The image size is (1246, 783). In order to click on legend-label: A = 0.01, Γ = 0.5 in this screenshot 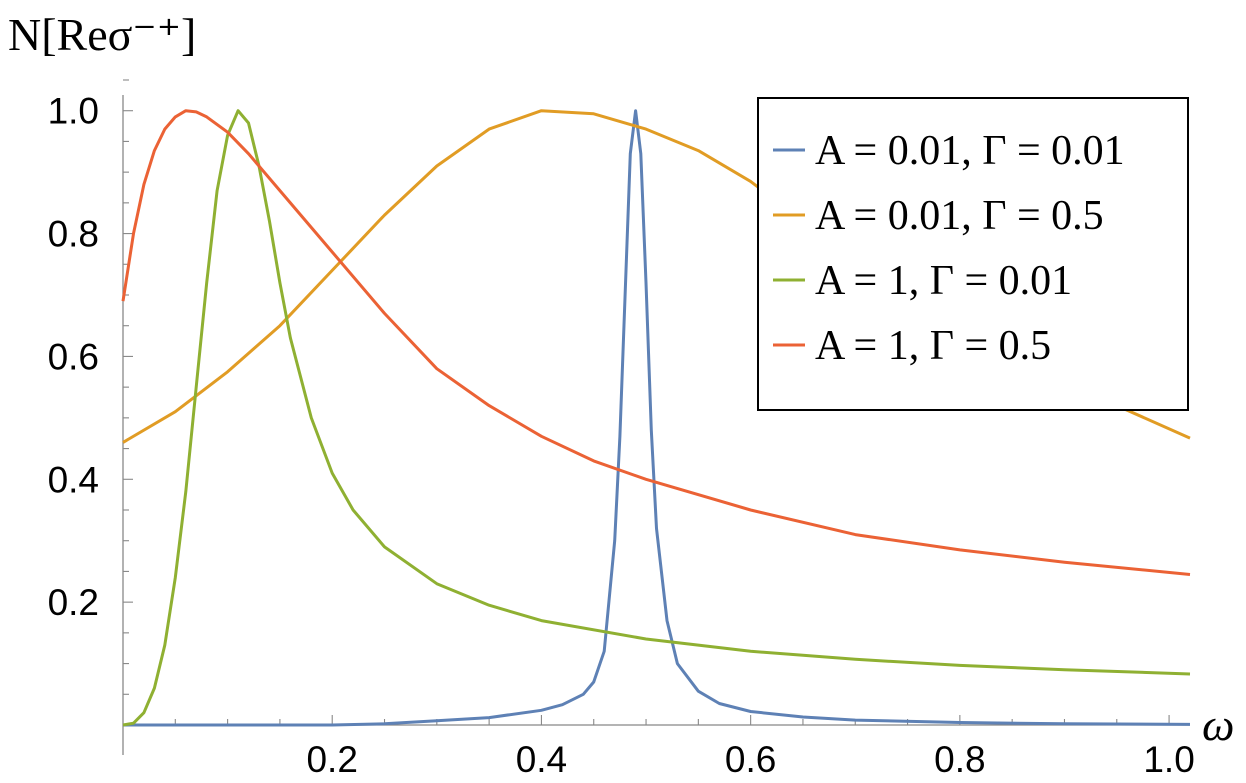, I will do `click(959, 216)`.